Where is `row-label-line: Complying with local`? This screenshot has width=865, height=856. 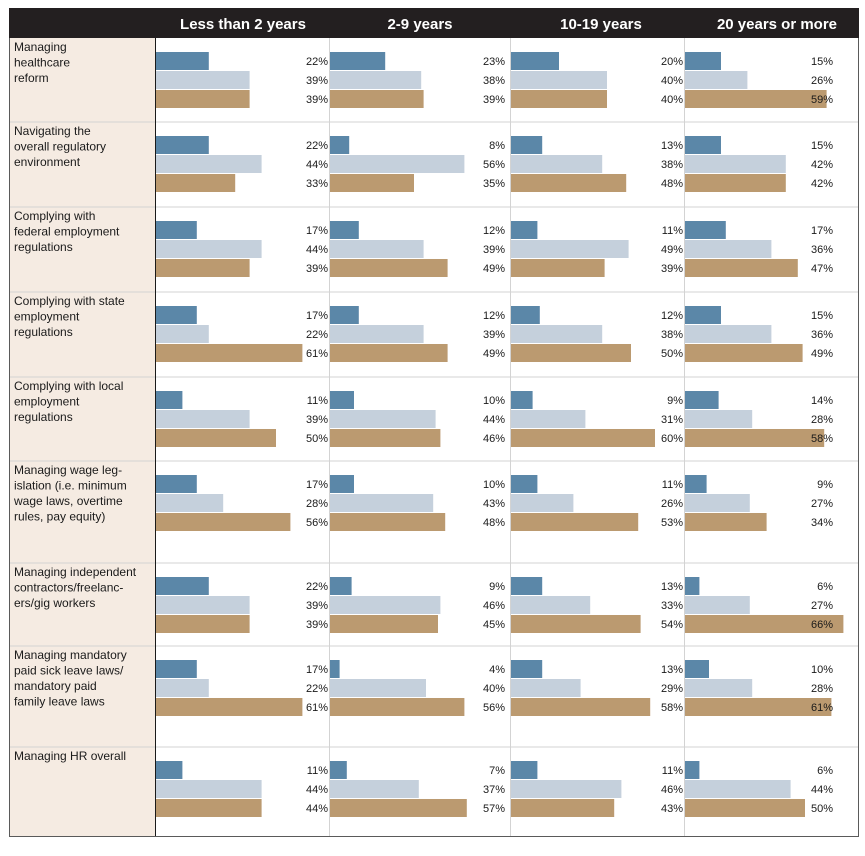
row-label-line: Complying with local is located at coordinates (68, 386).